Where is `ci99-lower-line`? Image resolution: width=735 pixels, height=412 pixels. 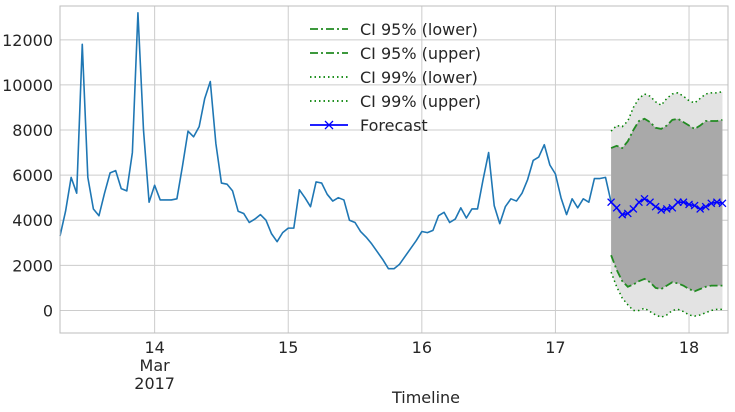 ci99-lower-line is located at coordinates (666, 295).